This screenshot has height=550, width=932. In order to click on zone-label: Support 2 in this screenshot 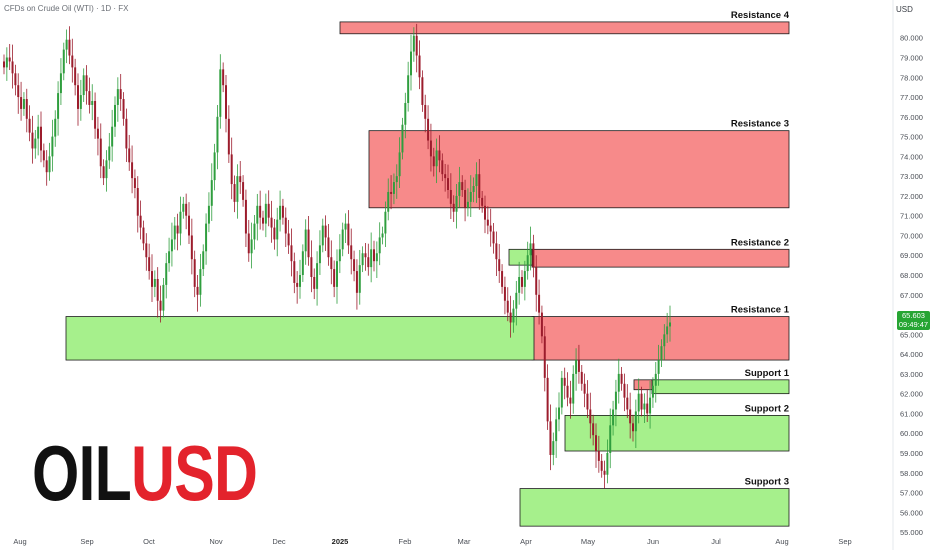, I will do `click(767, 408)`.